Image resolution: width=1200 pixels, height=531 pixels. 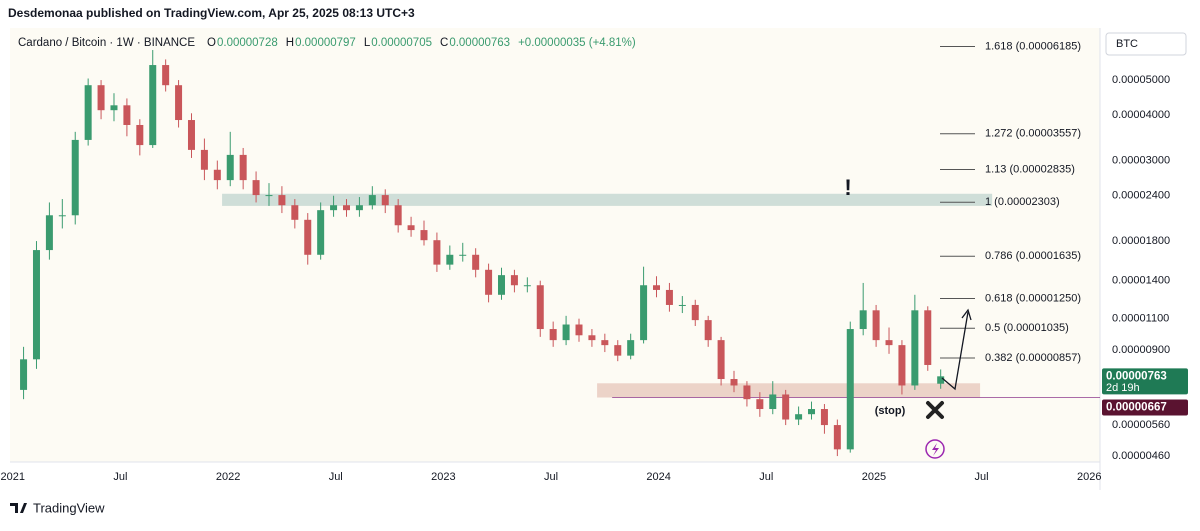 What do you see at coordinates (290, 43) in the screenshot?
I see `ohlc-key: H` at bounding box center [290, 43].